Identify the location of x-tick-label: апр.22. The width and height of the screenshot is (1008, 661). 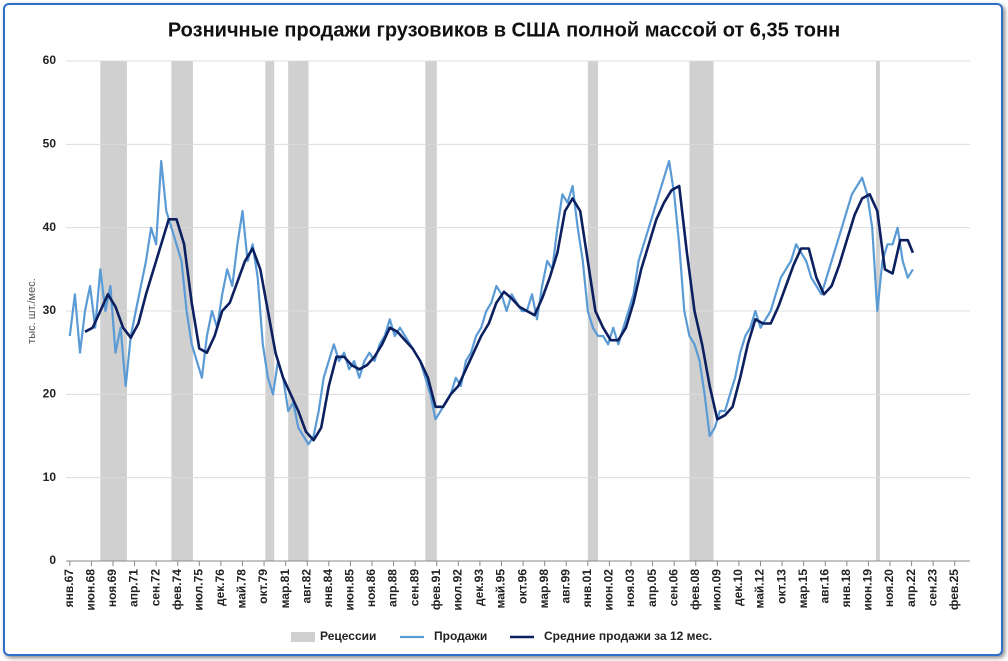
(911, 588).